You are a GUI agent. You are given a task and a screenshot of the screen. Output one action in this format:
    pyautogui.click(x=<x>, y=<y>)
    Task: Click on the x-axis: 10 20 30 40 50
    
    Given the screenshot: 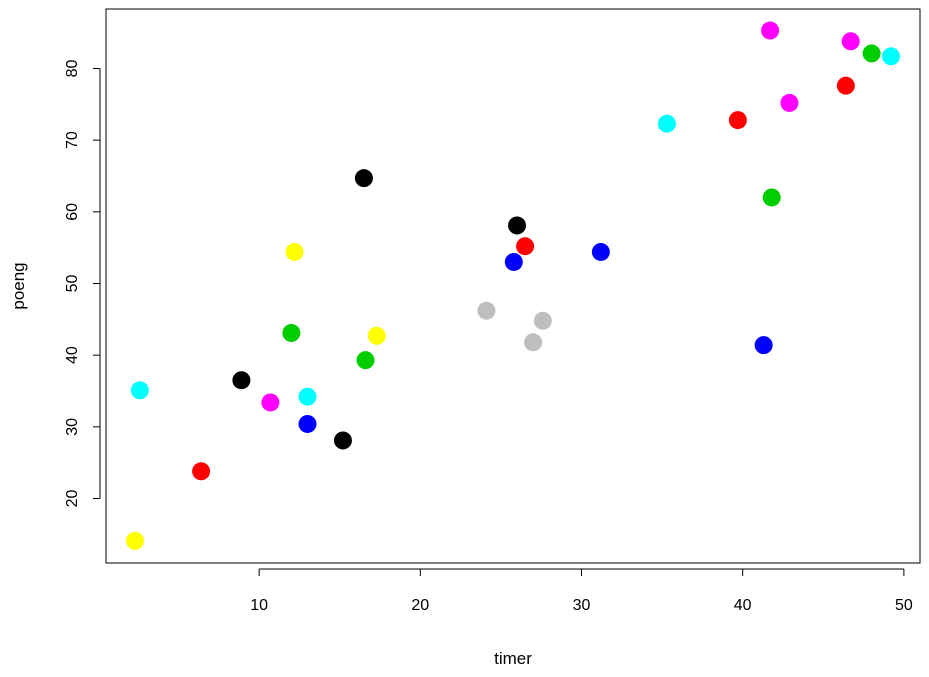 What is the action you would take?
    pyautogui.click(x=581, y=591)
    